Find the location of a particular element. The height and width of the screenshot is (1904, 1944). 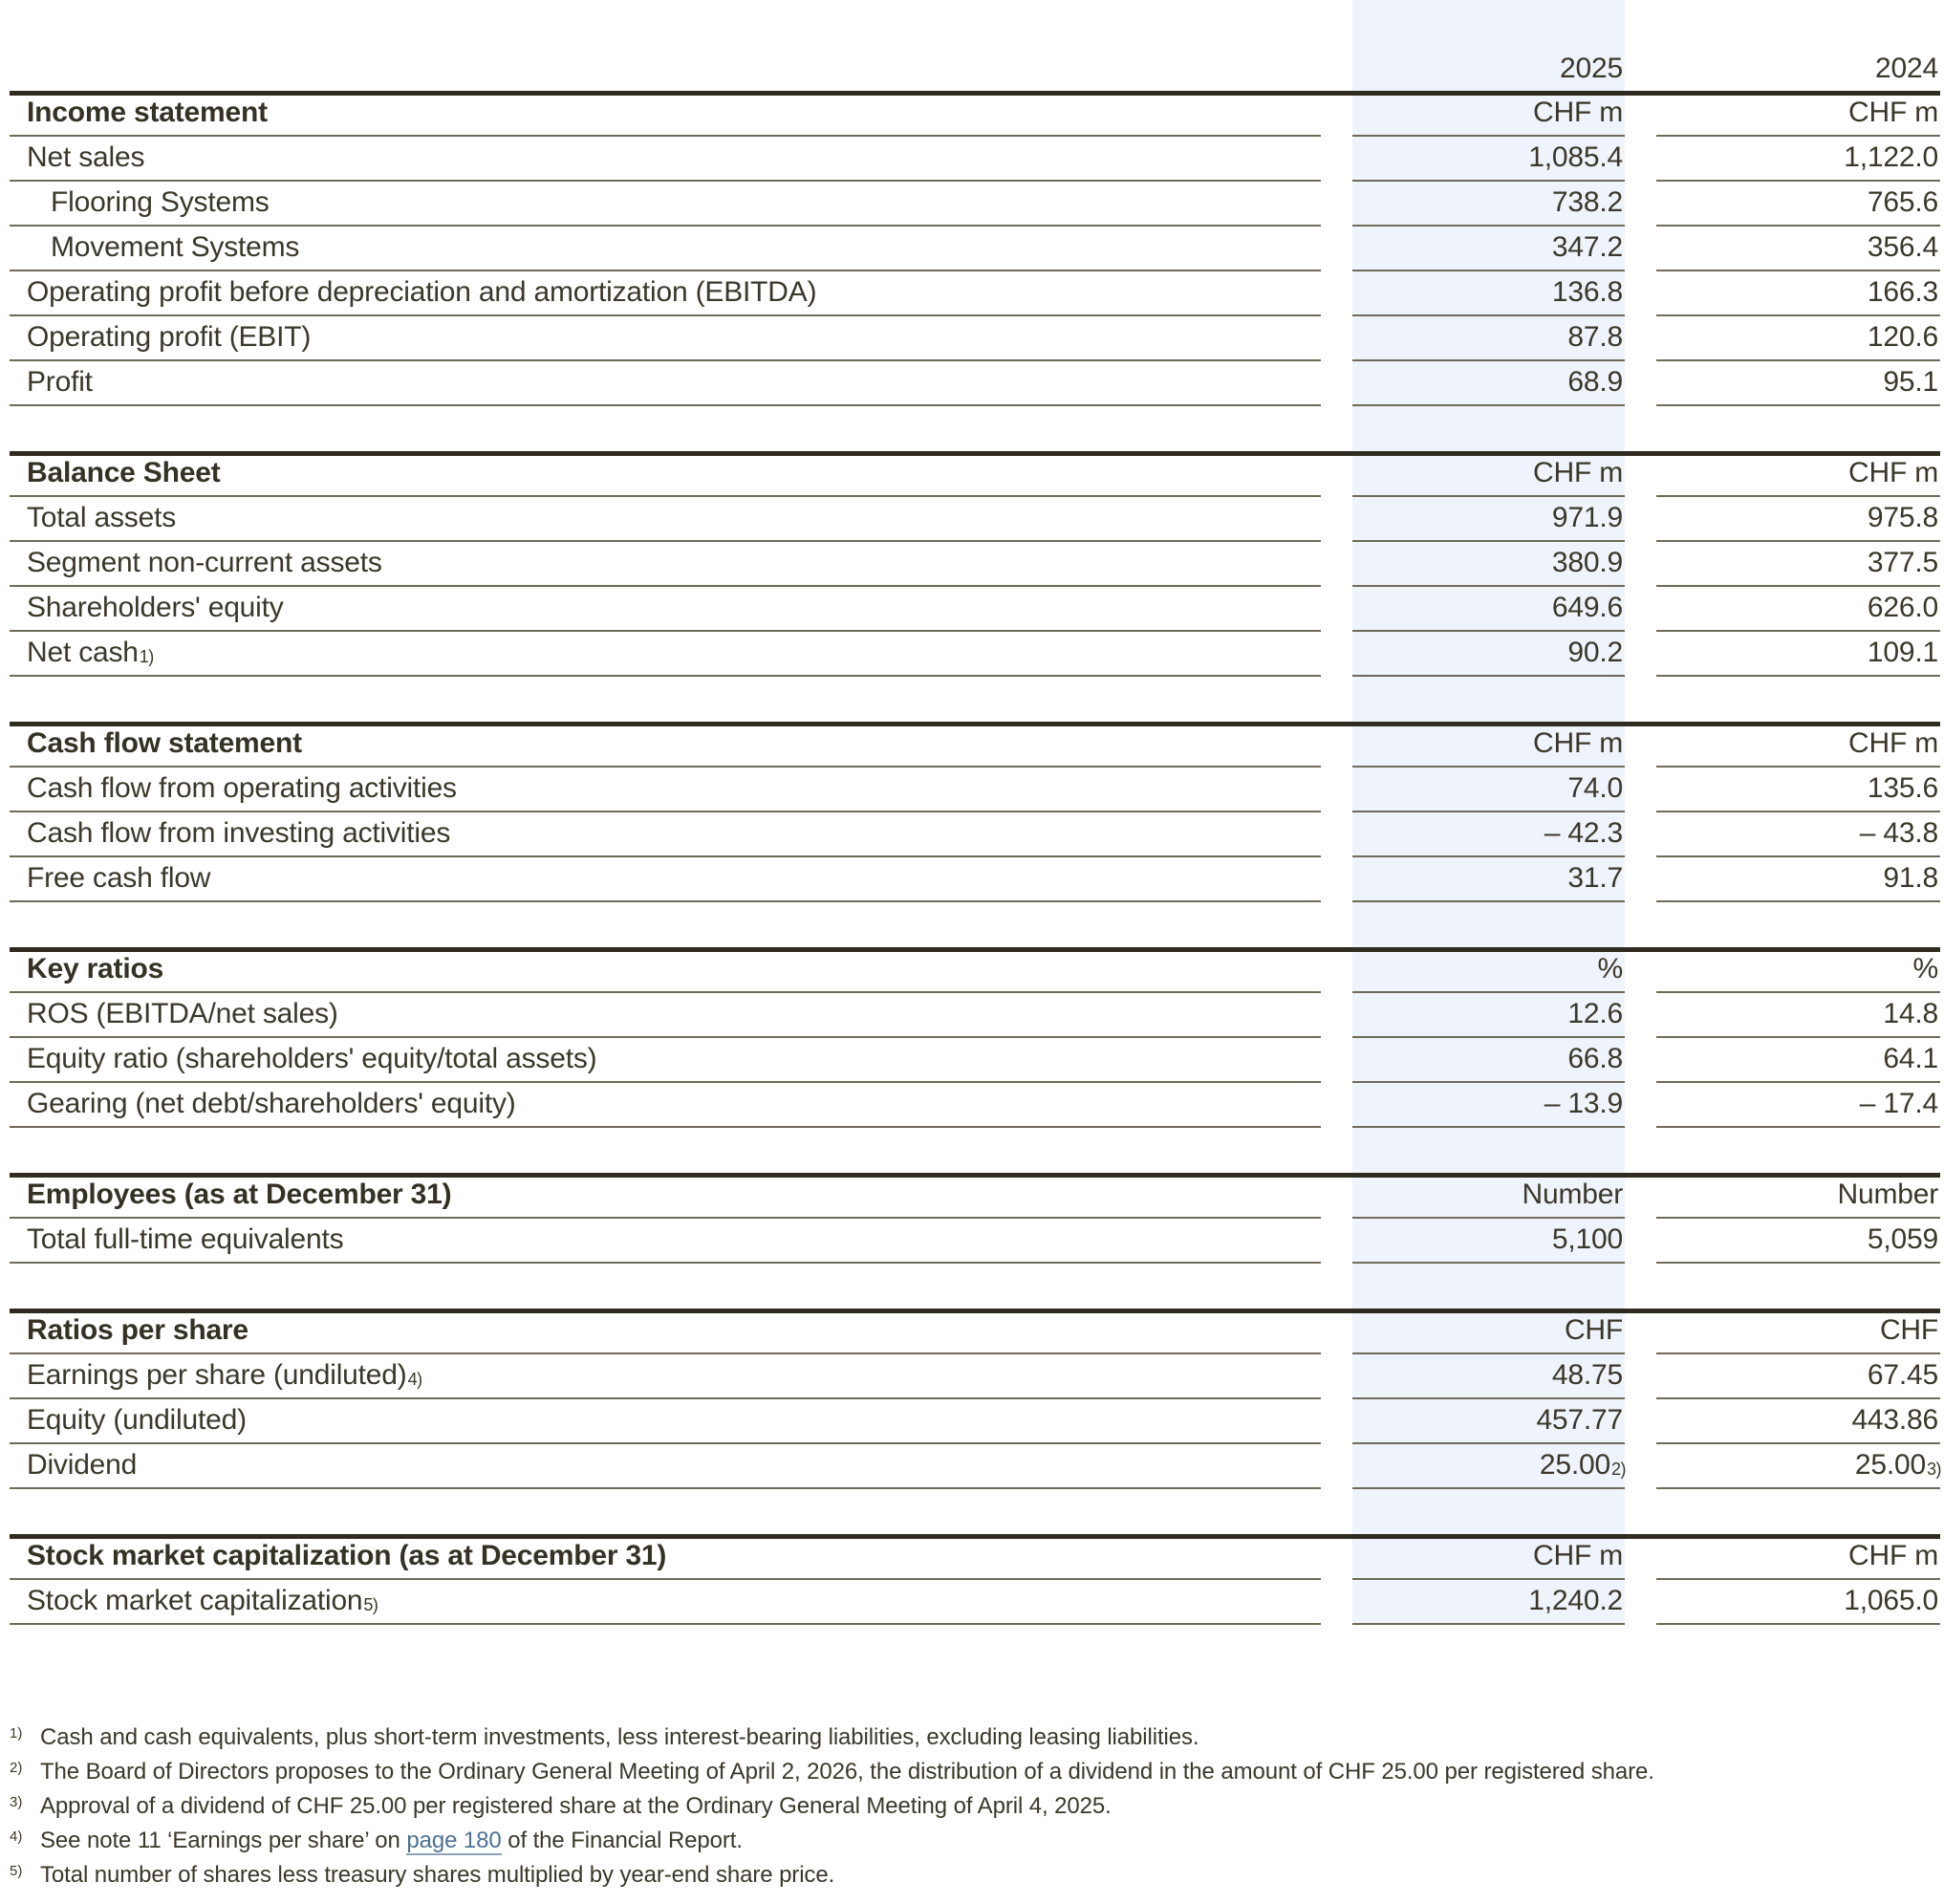

footnote-marker: 4) is located at coordinates (16, 1836).